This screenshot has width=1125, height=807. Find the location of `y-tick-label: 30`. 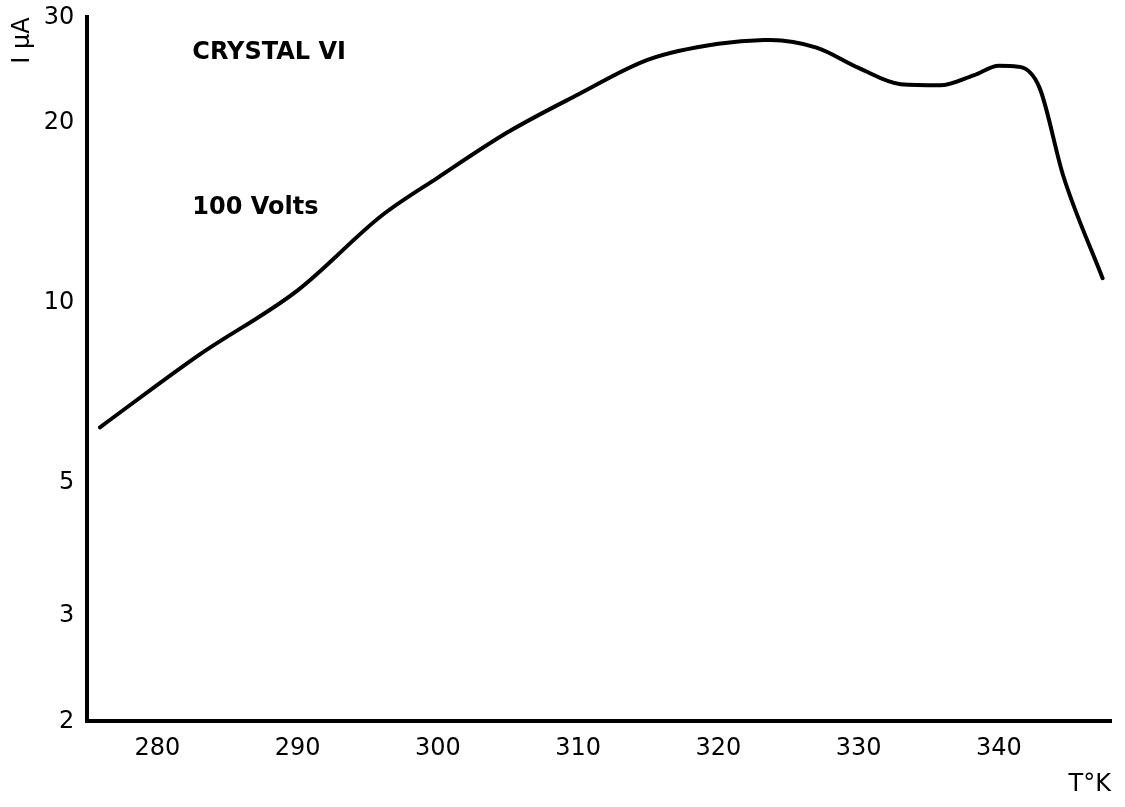

y-tick-label: 30 is located at coordinates (59, 15).